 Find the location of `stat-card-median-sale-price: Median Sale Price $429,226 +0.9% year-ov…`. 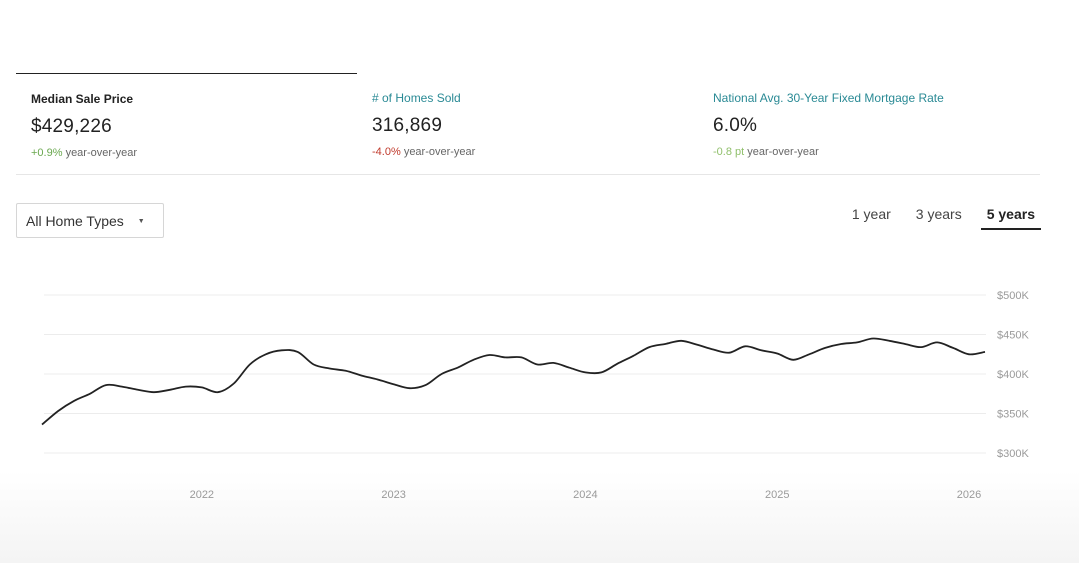

stat-card-median-sale-price: Median Sale Price $429,226 +0.9% year-ov… is located at coordinates (186, 123).